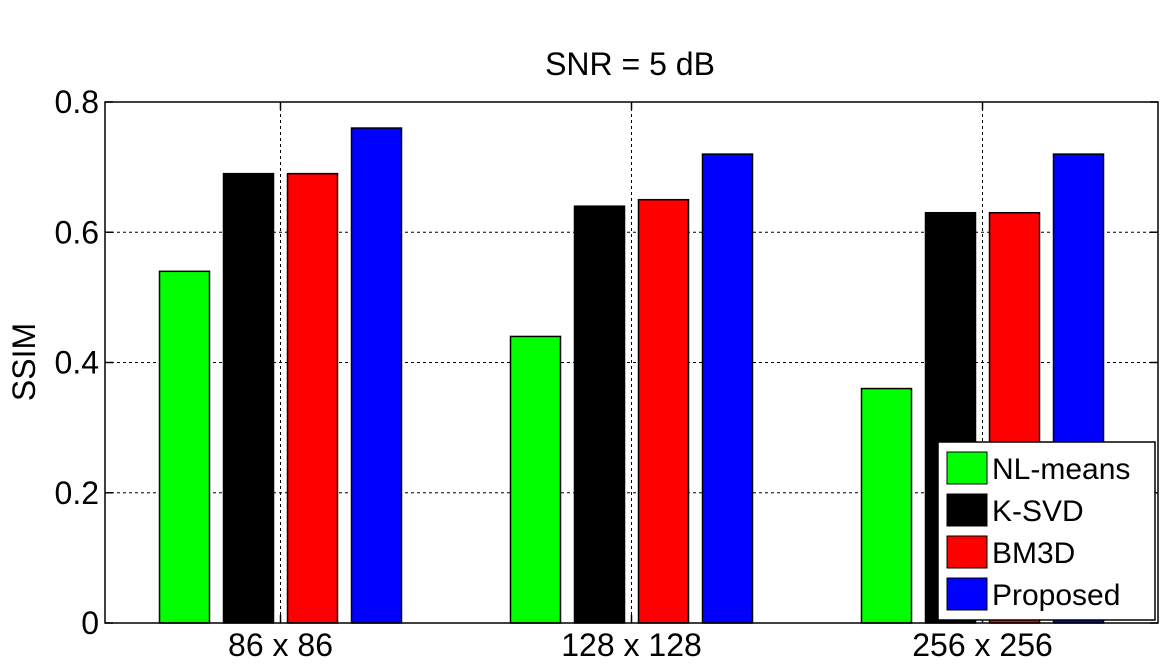 The image size is (1170, 667). Describe the element at coordinates (77, 363) in the screenshot. I see `y-tick-label: 0.4` at that location.